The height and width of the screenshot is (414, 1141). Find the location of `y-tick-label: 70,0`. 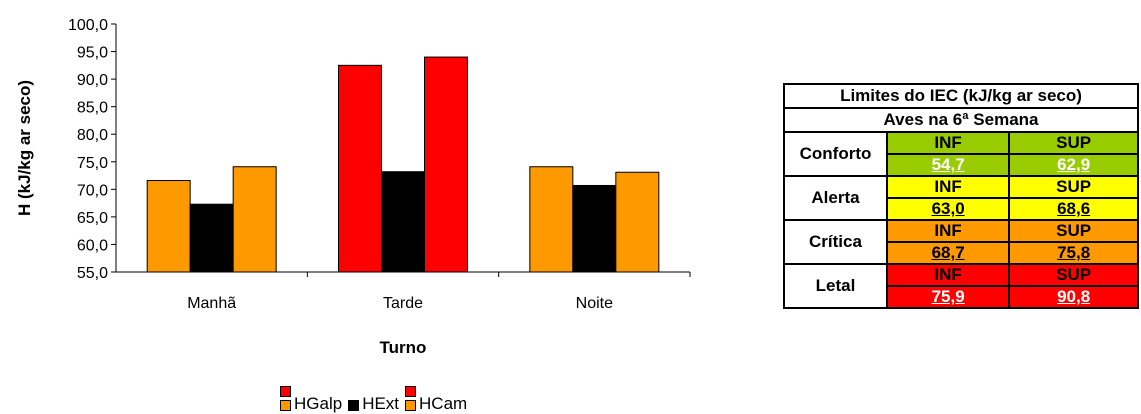

y-tick-label: 70,0 is located at coordinates (92, 190).